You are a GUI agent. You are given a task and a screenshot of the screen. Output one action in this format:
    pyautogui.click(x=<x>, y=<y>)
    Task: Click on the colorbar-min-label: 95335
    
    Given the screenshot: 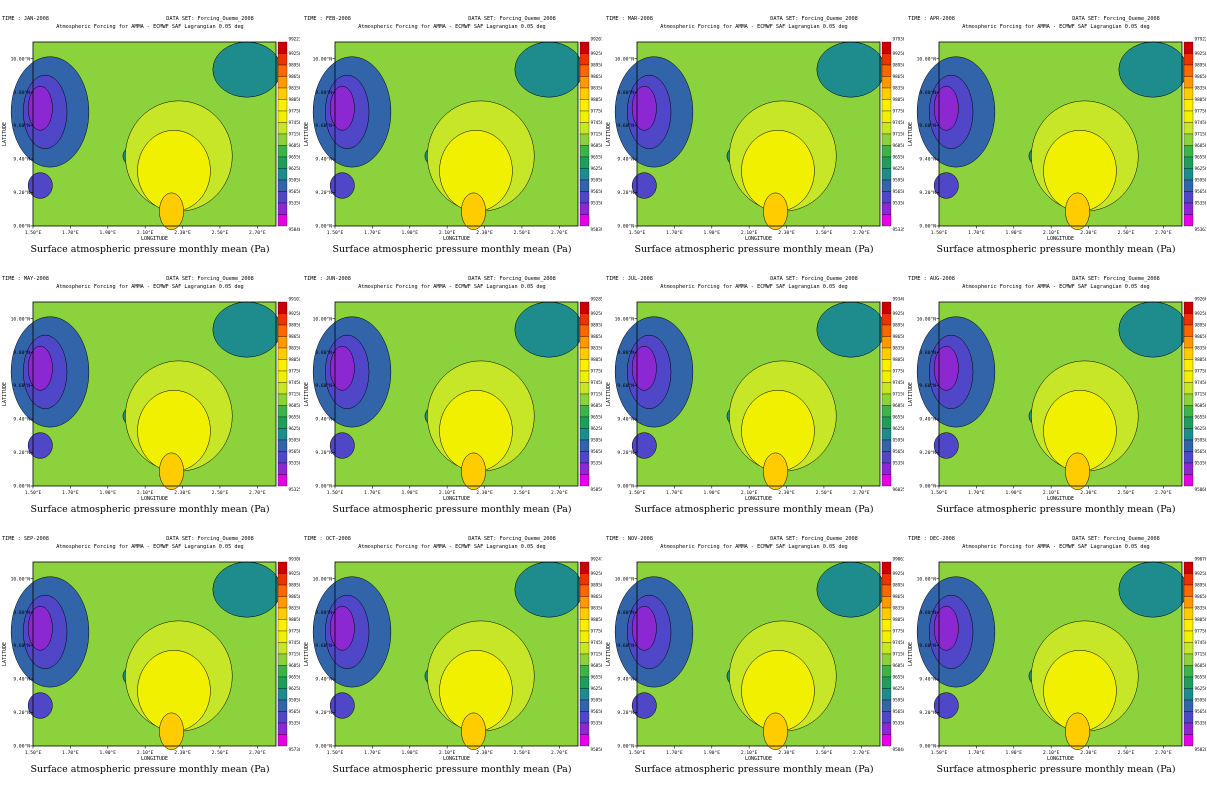 What is the action you would take?
    pyautogui.click(x=899, y=230)
    